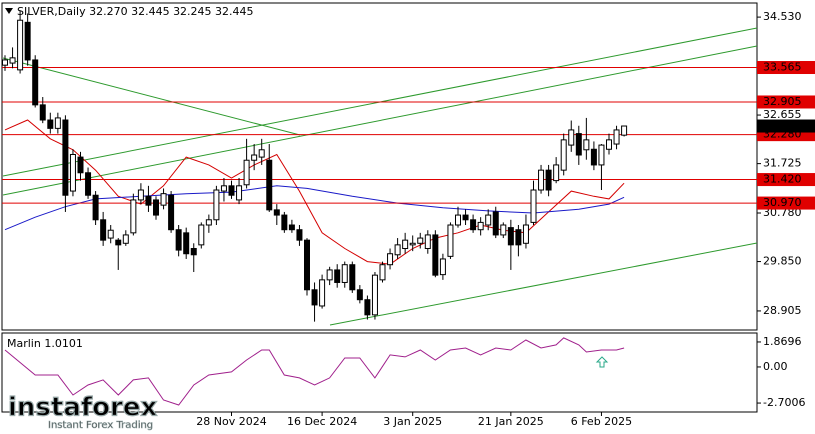  What do you see at coordinates (322, 421) in the screenshot?
I see `x-tick-label: 16 Dec 2024` at bounding box center [322, 421].